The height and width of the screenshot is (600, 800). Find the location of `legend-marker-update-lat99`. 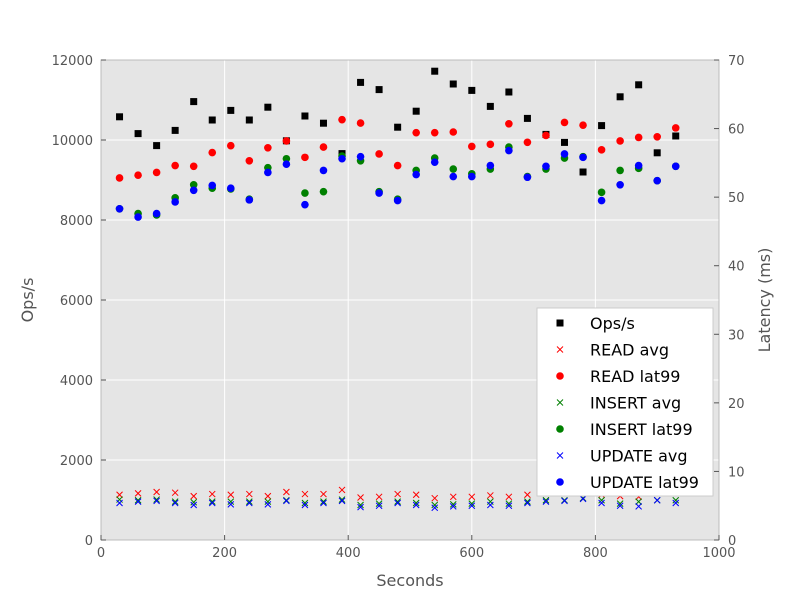

legend-marker-update-lat99 is located at coordinates (560, 482).